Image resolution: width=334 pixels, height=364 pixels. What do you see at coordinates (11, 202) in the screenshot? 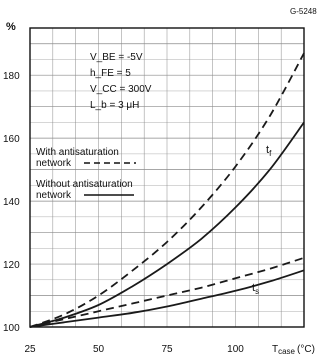
I see `y-tick-label: 140` at bounding box center [11, 202].